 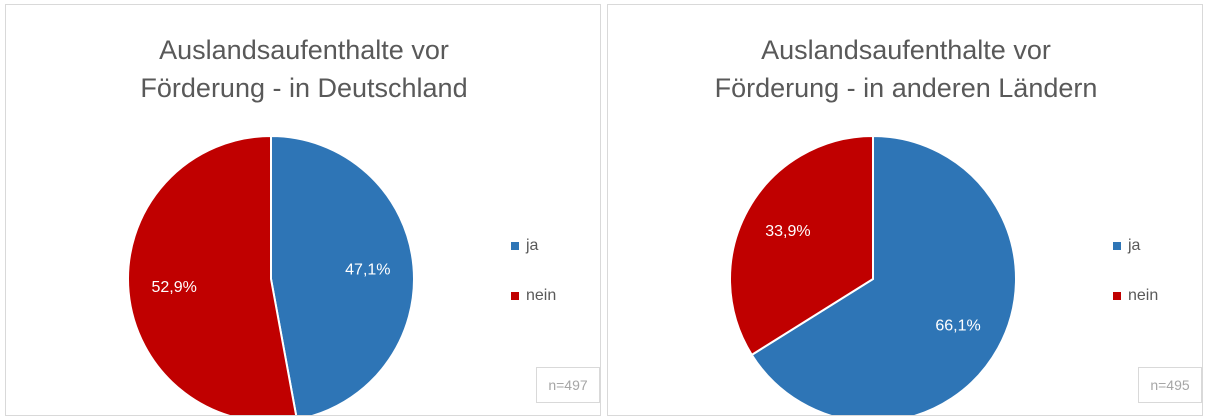 I want to click on data-label: 52,9%, so click(x=173, y=287).